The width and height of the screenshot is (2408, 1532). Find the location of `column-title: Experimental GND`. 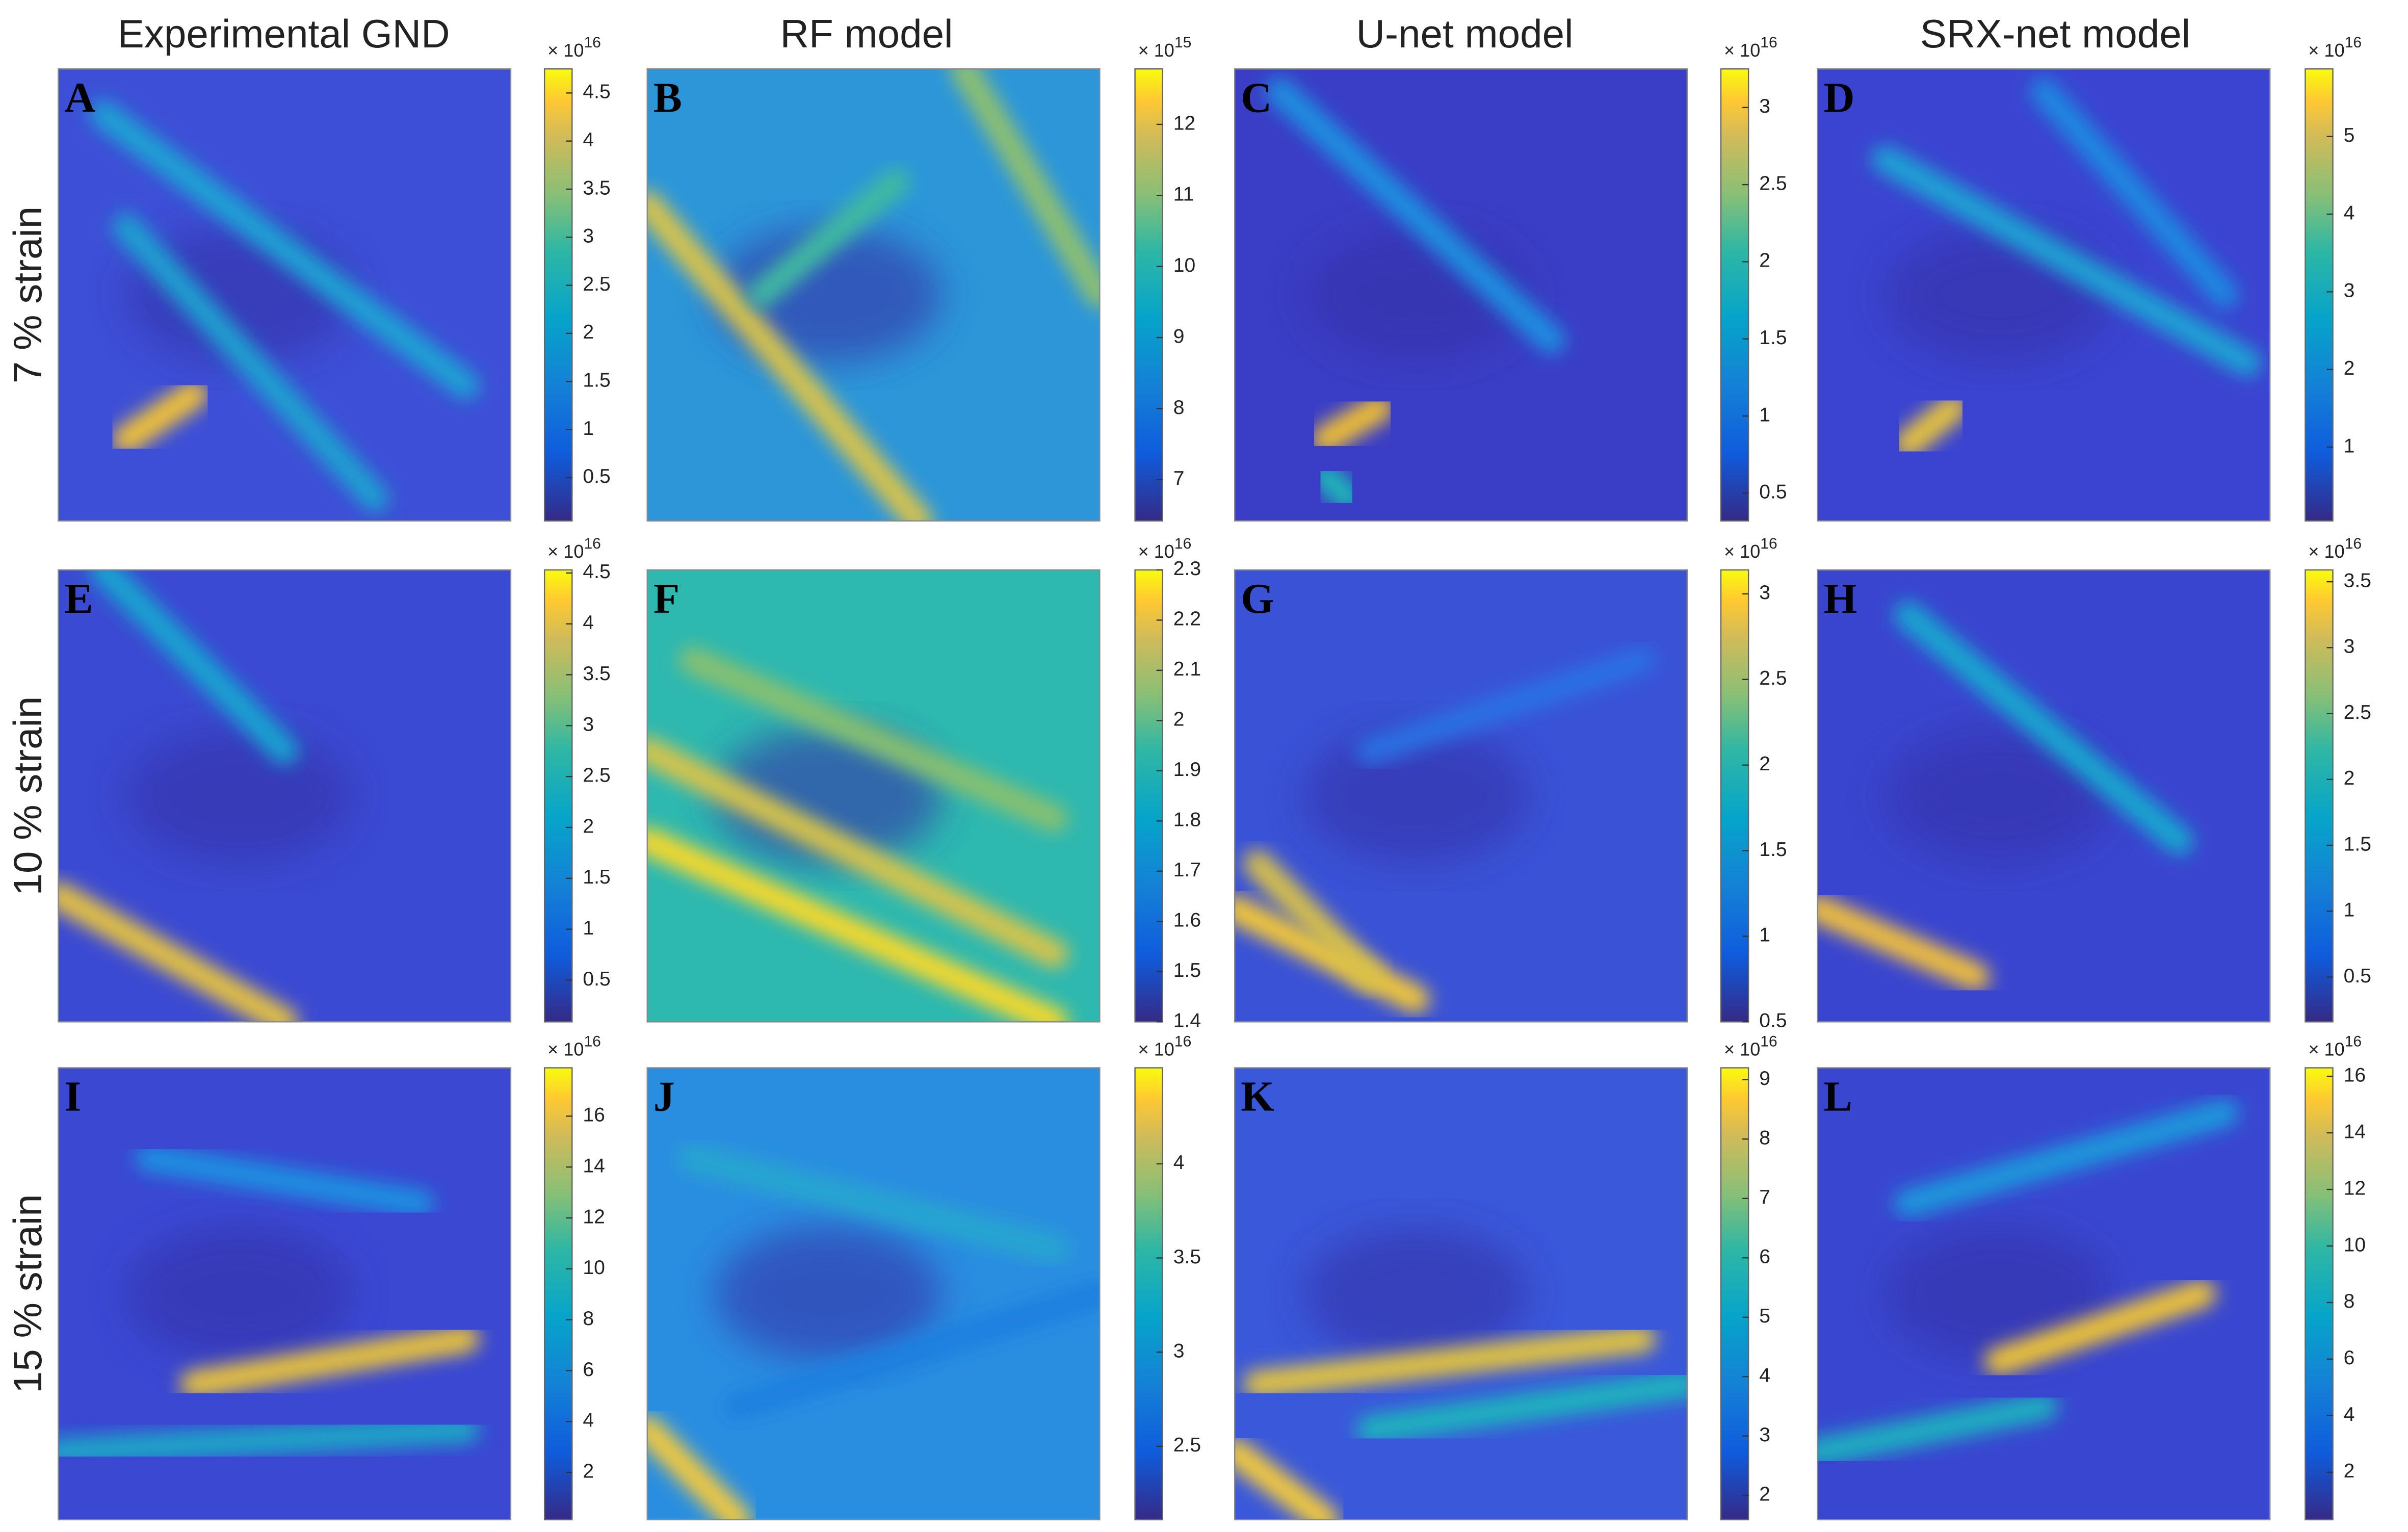

column-title: Experimental GND is located at coordinates (284, 33).